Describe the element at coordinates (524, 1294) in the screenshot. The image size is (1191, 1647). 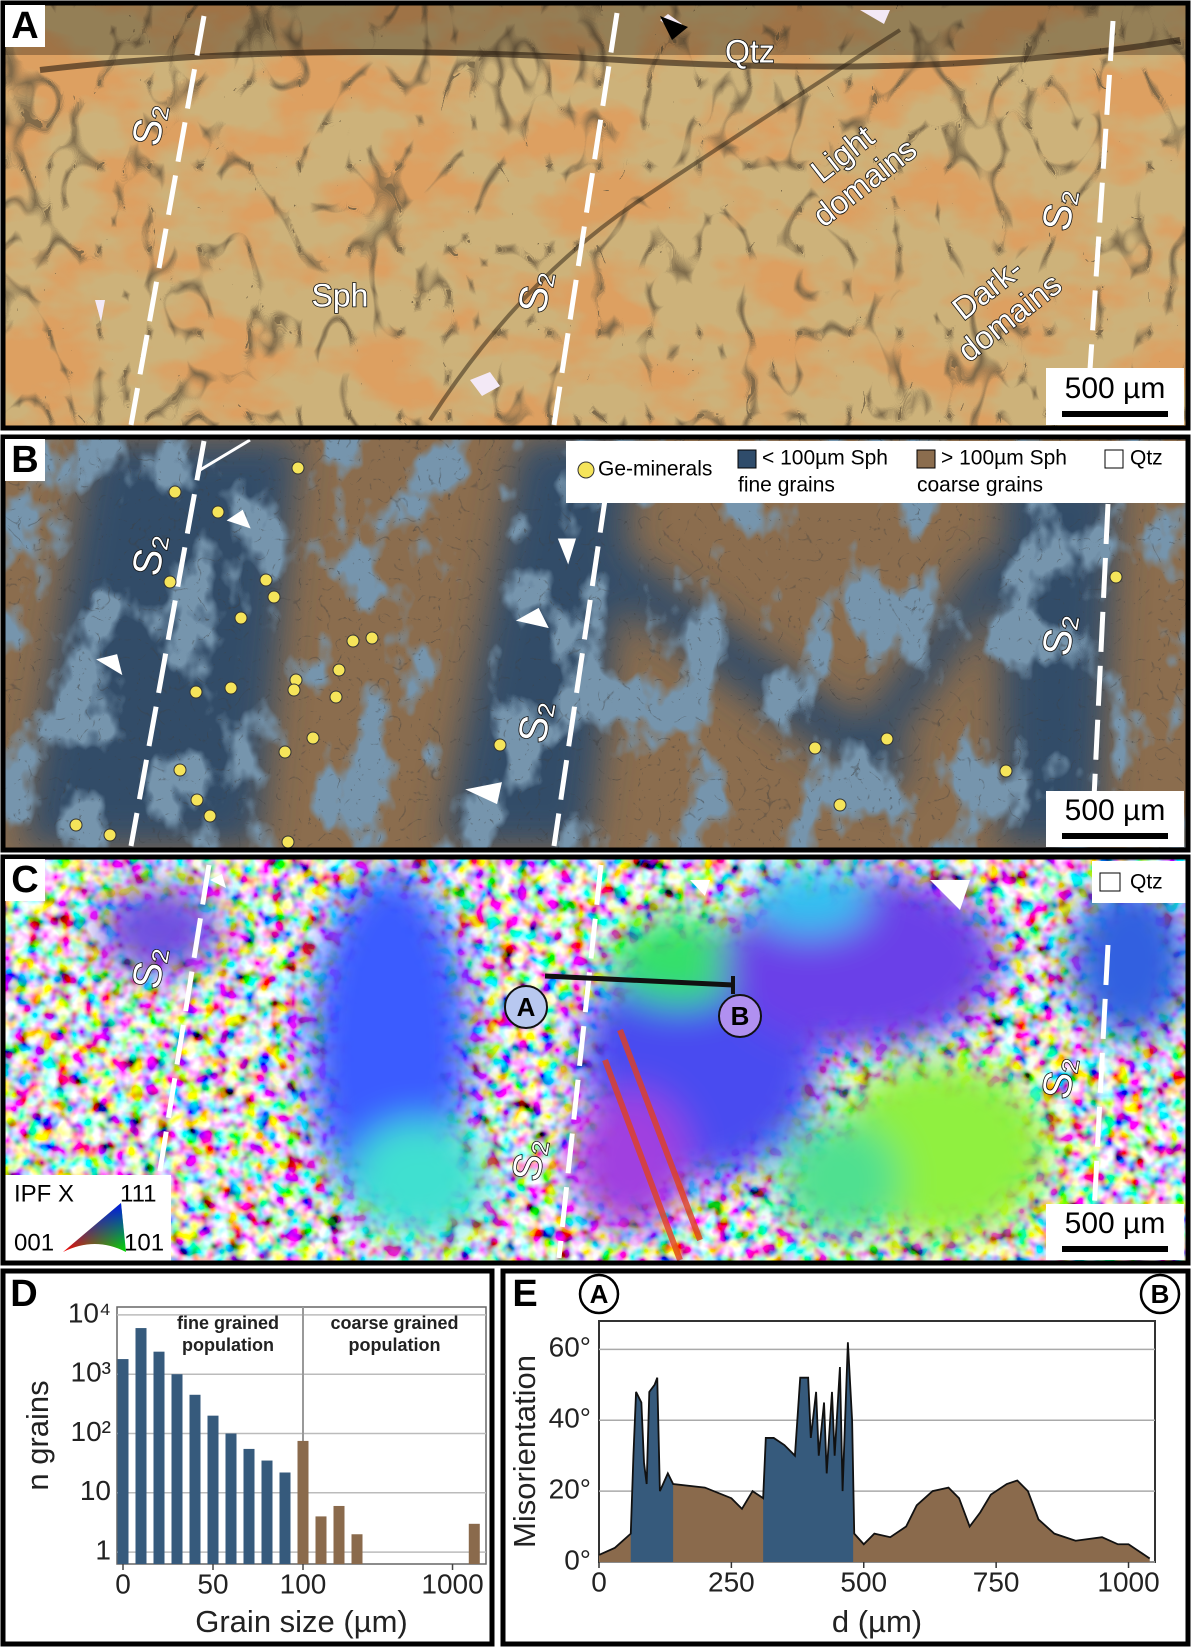
I see `panel-letter: E` at that location.